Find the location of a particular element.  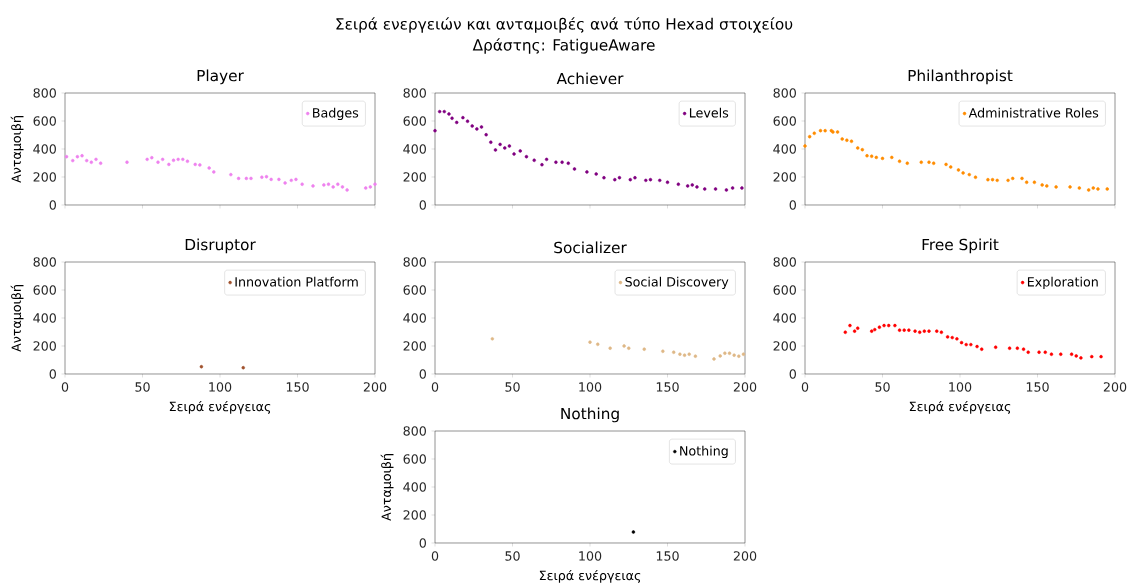

legend-label: Exploration is located at coordinates (1062, 283).